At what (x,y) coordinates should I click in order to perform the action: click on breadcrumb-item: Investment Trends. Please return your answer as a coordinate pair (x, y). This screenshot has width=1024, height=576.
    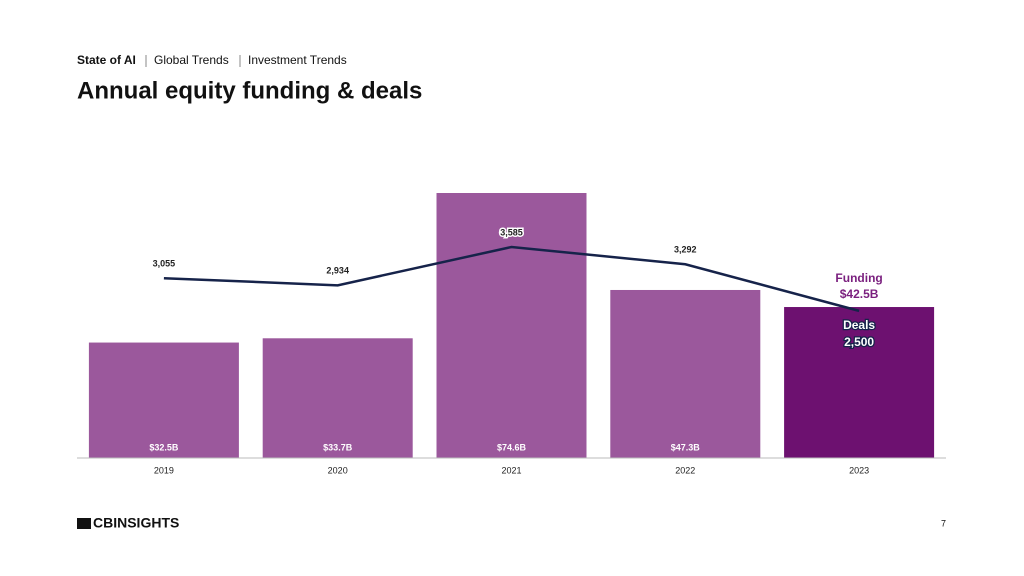
    Looking at the image, I should click on (297, 60).